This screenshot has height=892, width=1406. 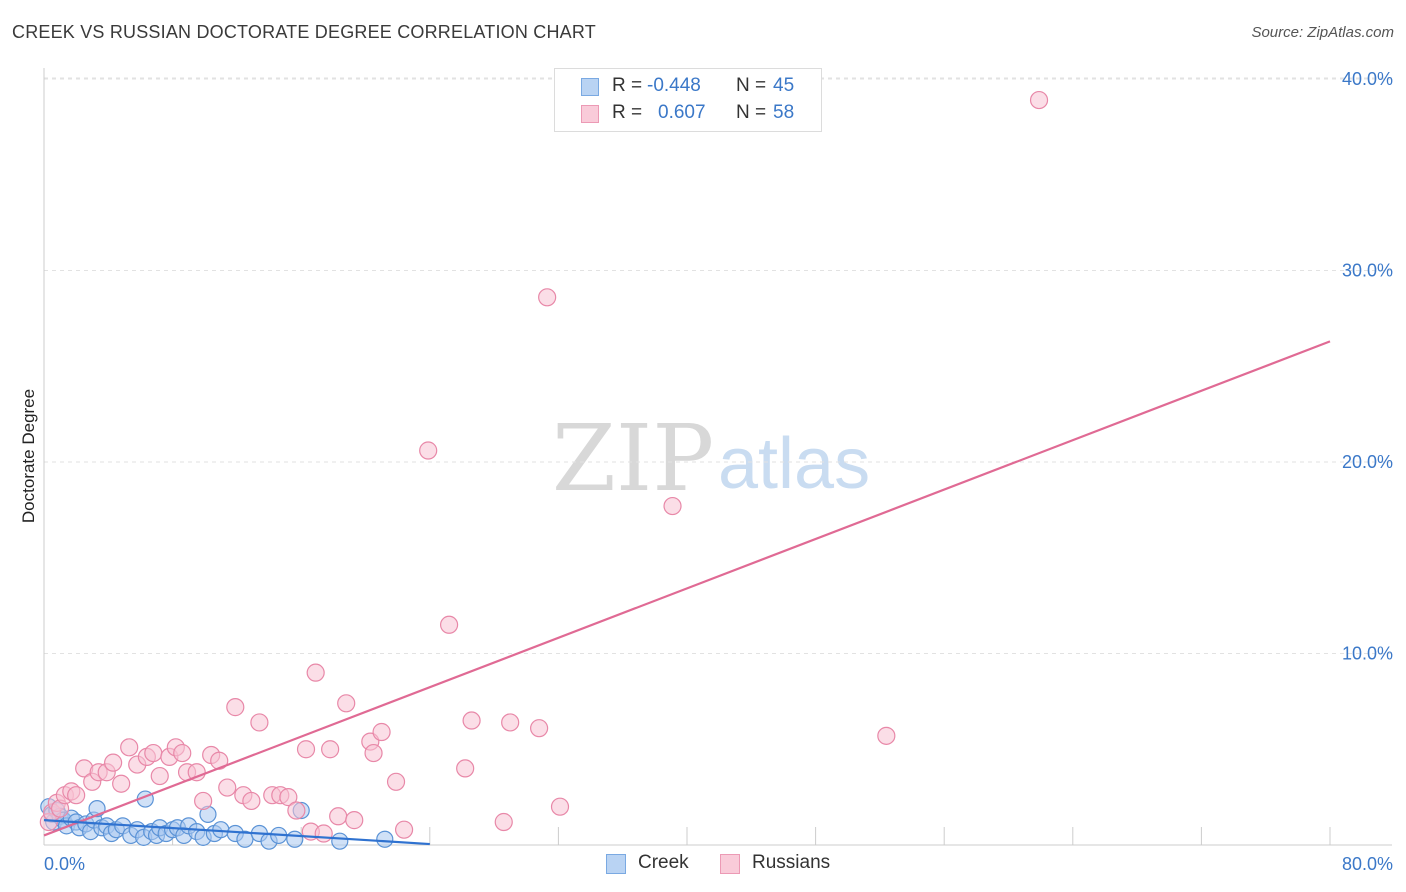 I want to click on watermark: ZIP atlas, so click(x=711, y=458).